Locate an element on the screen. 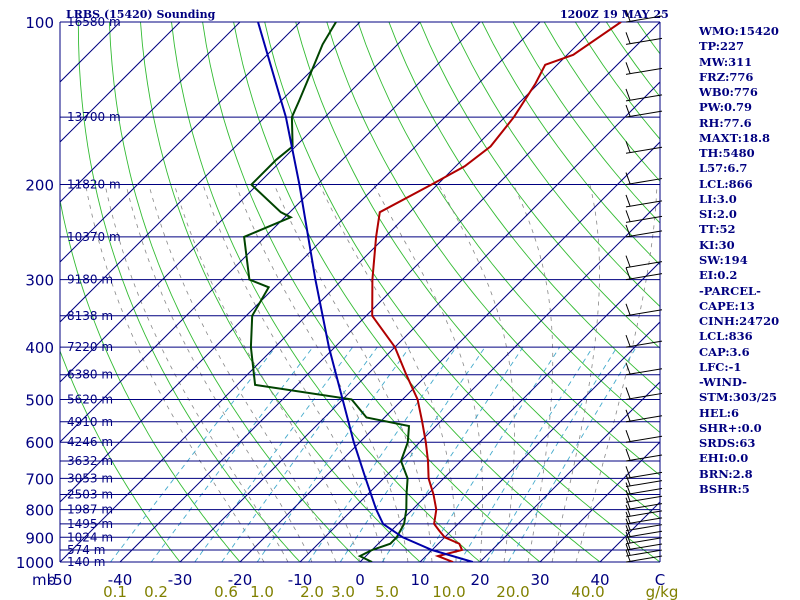 The width and height of the screenshot is (800, 600). chart-title: LRBS (15420) Sounding is located at coordinates (141, 14).